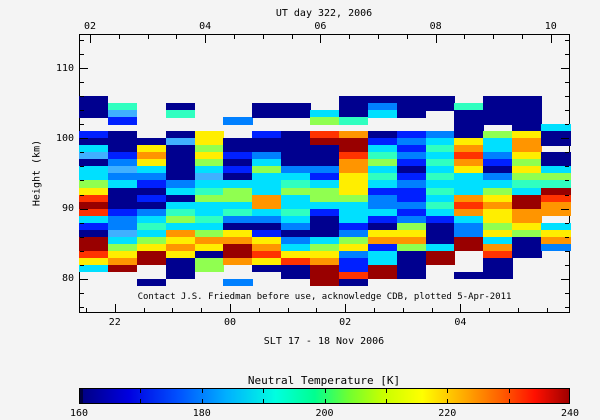 This screenshot has height=420, width=600. I want to click on top-tick-label: 10, so click(550, 26).